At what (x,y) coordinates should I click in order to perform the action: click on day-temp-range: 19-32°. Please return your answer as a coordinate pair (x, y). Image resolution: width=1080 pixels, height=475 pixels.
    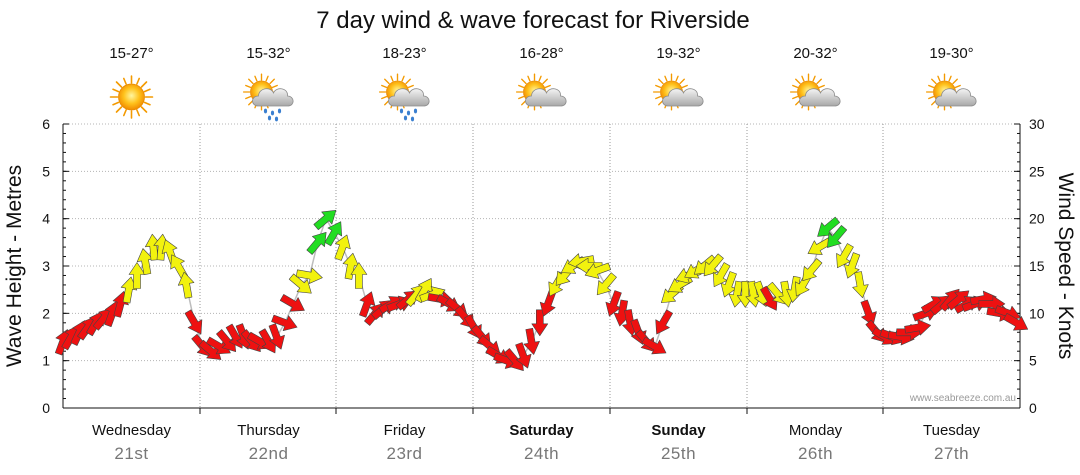
    Looking at the image, I should click on (678, 53).